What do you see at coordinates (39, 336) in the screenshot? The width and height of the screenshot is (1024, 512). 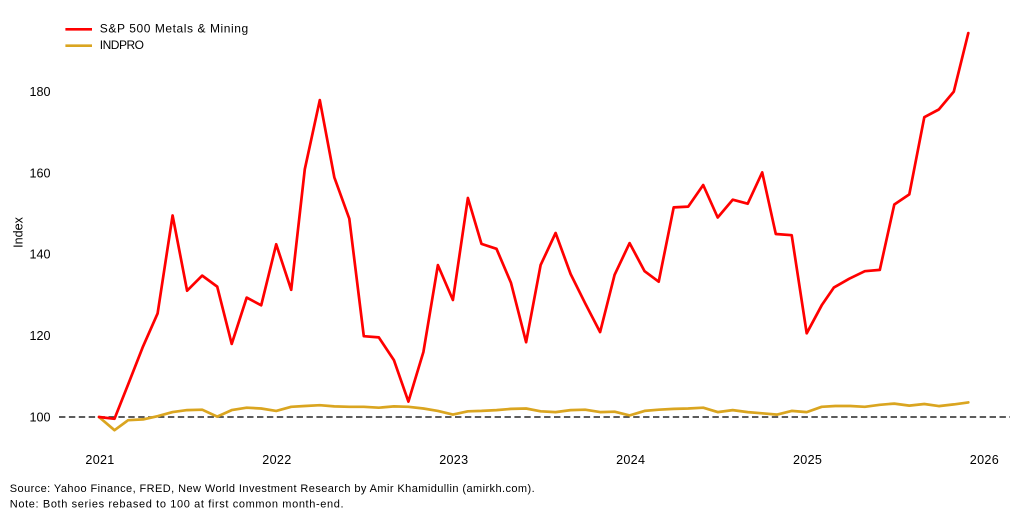 I see `svg-text: 120` at bounding box center [39, 336].